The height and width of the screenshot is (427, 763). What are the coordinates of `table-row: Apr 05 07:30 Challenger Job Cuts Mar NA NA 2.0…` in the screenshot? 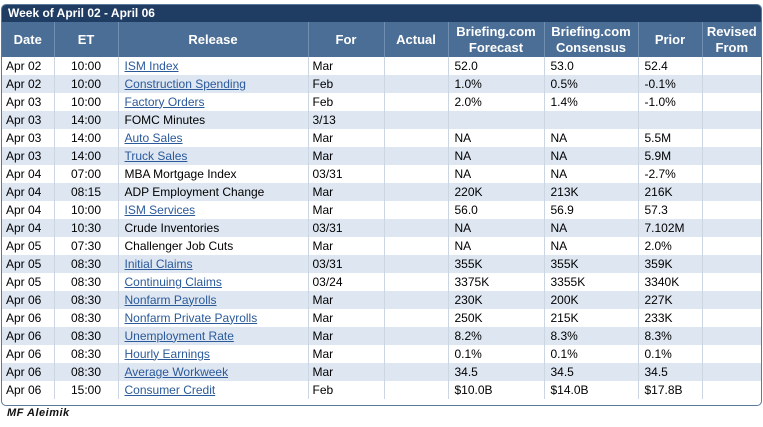 It's located at (381, 246).